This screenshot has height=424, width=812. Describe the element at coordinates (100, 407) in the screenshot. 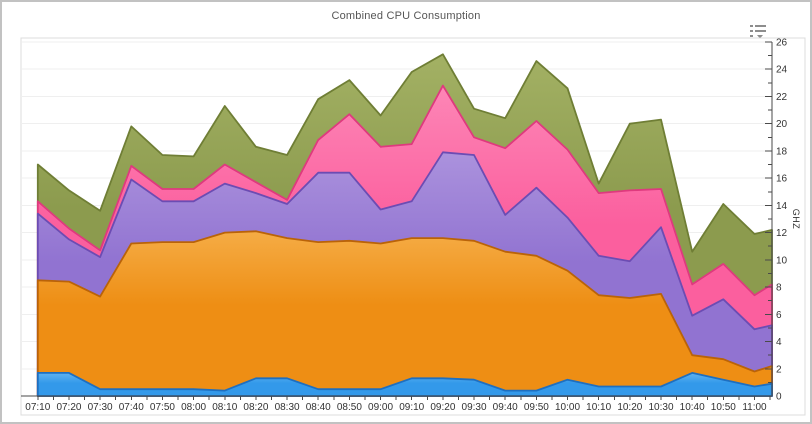

I see `x-tick-label: 07:30` at that location.